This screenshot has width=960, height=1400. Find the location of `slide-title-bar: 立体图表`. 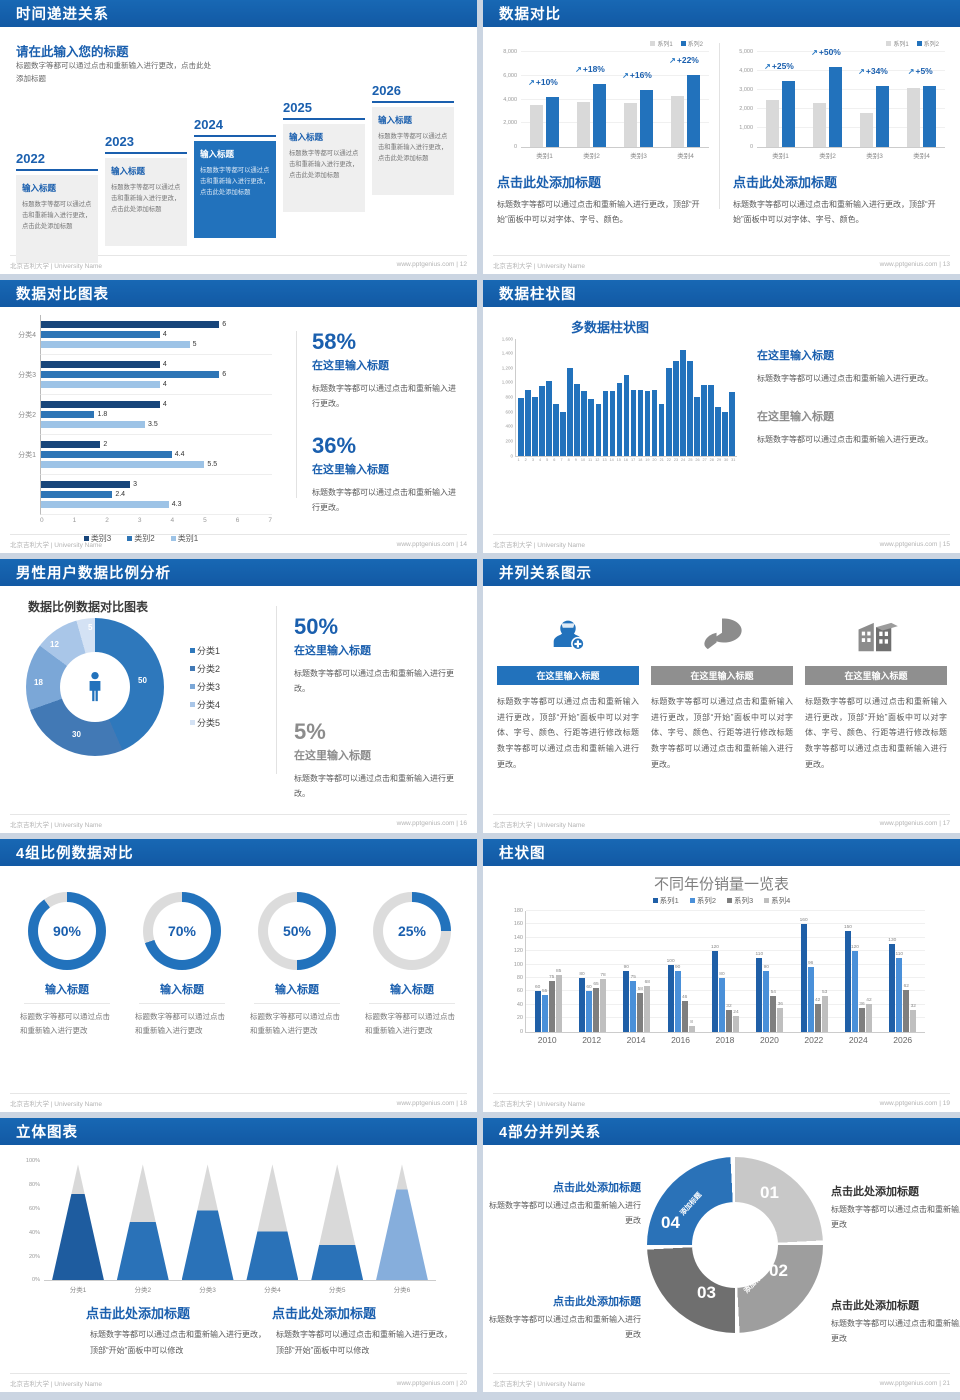

slide-title-bar: 立体图表 is located at coordinates (238, 1132).